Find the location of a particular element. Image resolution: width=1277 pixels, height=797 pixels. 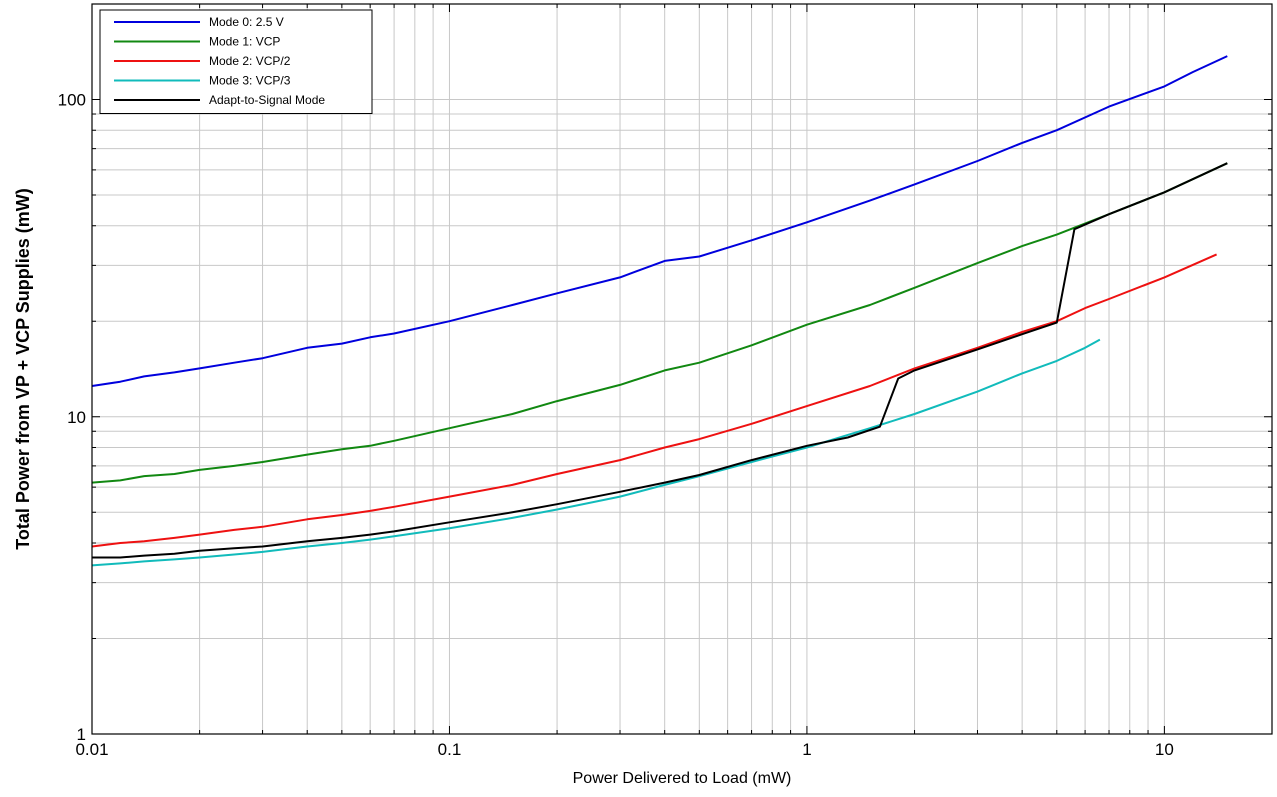

legend-box is located at coordinates (236, 61).